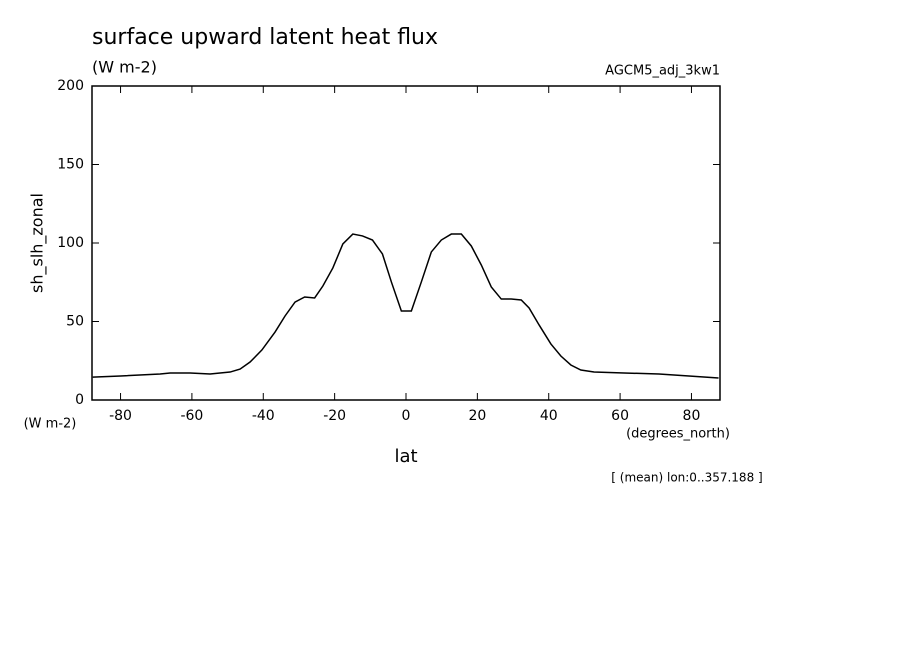  Describe the element at coordinates (662, 71) in the screenshot. I see `source-label: AGCM5_adj_3kw1` at that location.